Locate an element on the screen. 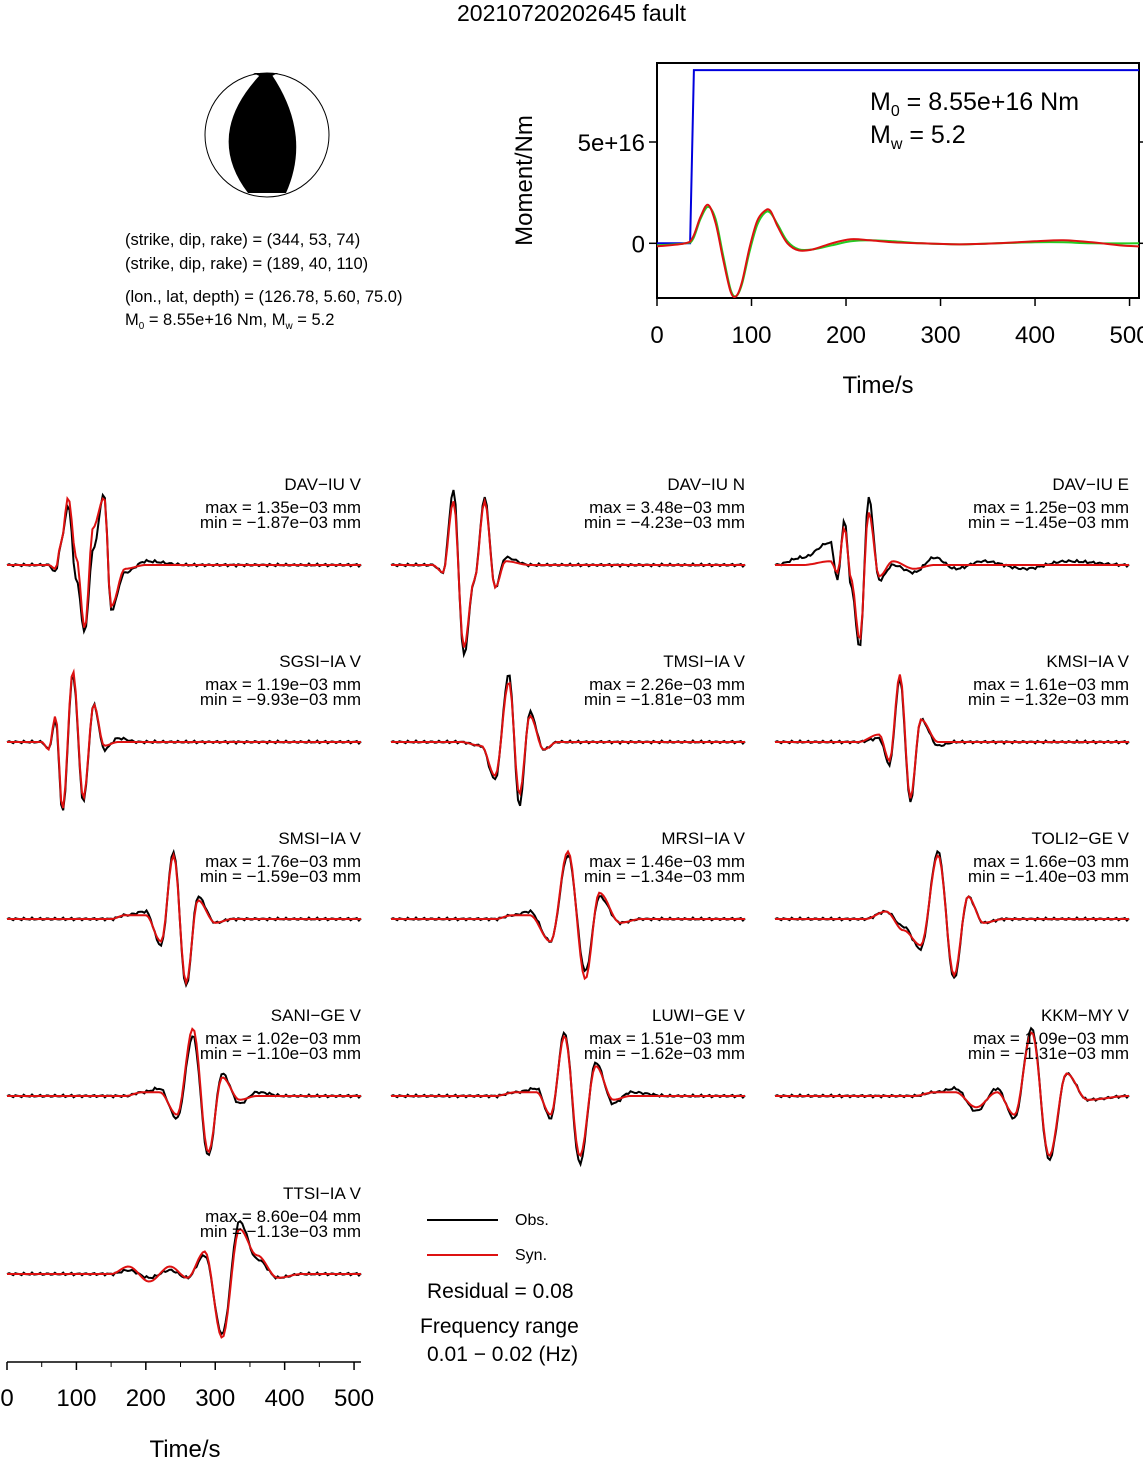 Image resolution: width=1143 pixels, height=1458 pixels. station-min: min = −1.45e−03 mm is located at coordinates (1048, 522).